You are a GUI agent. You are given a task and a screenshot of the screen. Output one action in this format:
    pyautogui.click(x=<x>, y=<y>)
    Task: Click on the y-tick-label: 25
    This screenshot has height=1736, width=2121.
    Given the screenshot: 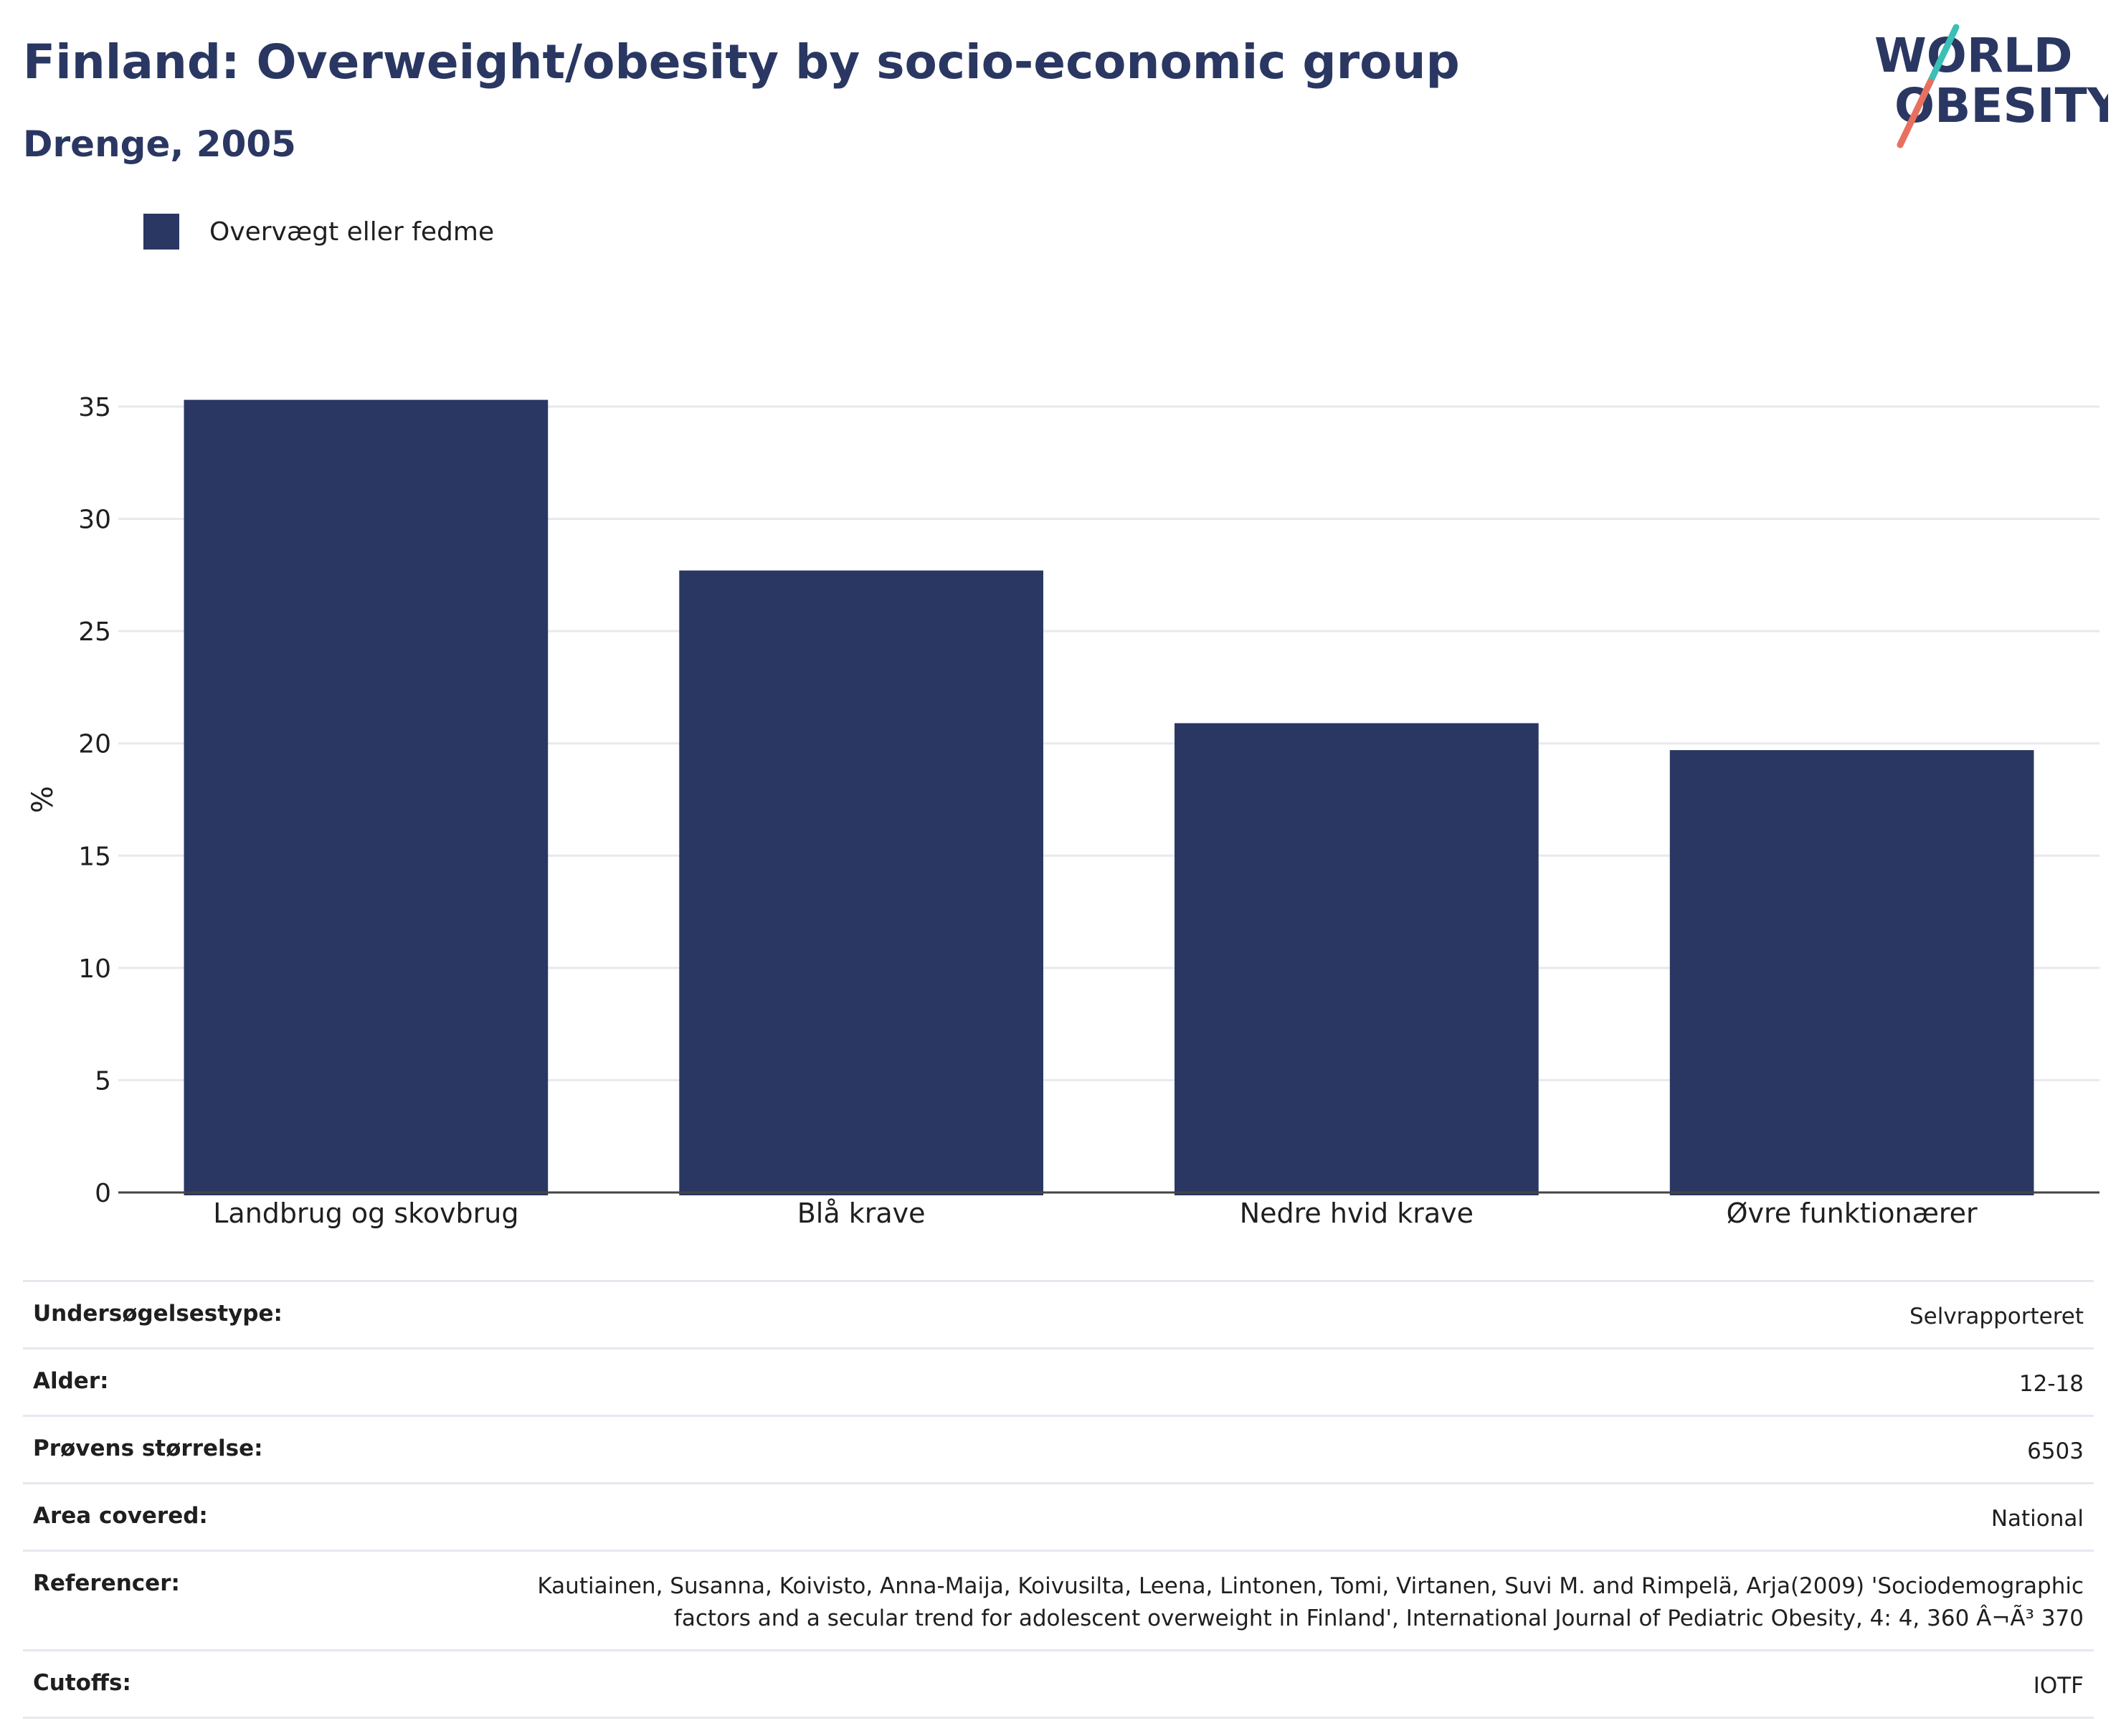 What is the action you would take?
    pyautogui.click(x=94, y=632)
    